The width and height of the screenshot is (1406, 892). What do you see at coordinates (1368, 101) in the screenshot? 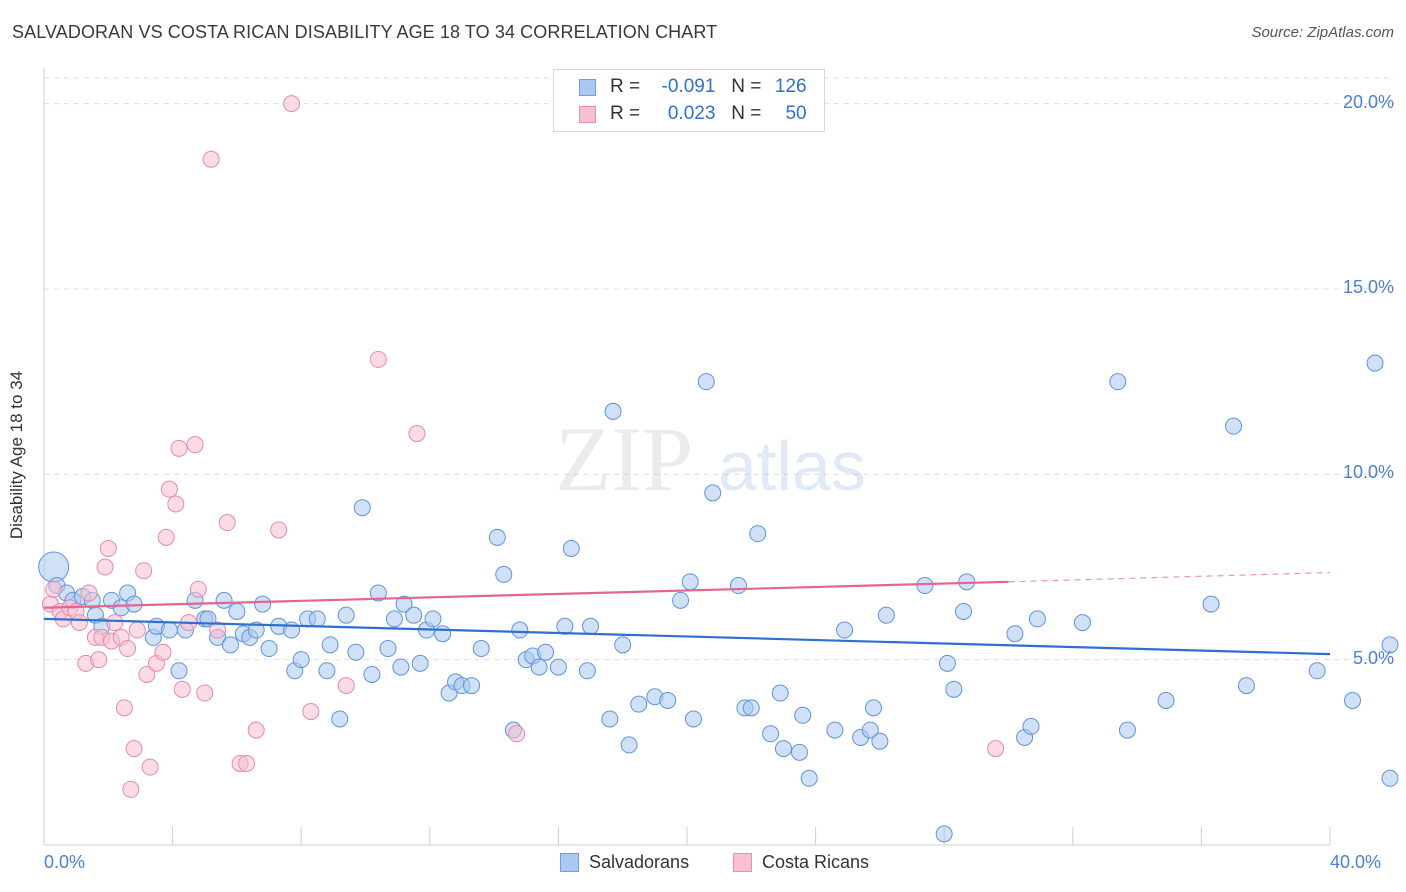
I see `y-tick-label: 20.0%` at bounding box center [1368, 101].